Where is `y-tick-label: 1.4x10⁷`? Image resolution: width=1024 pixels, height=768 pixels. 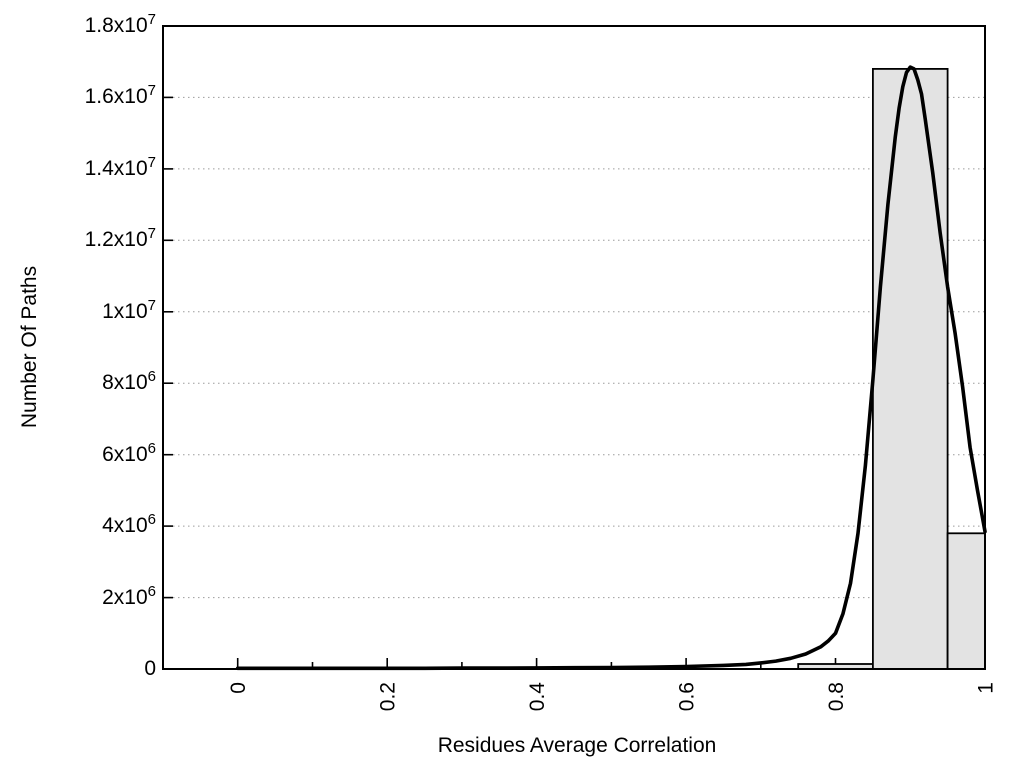
y-tick-label: 1.4x10⁷ is located at coordinates (120, 167).